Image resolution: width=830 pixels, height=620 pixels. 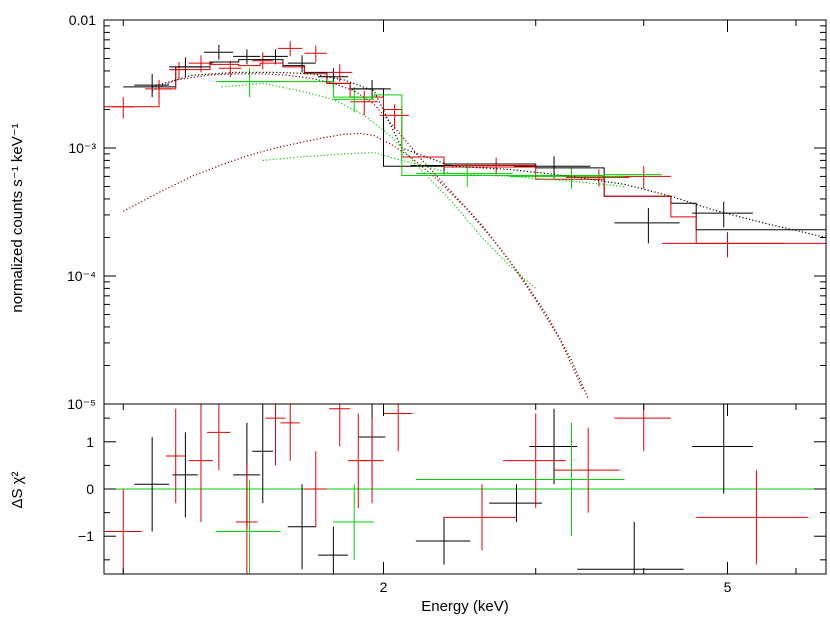 What do you see at coordinates (81, 404) in the screenshot?
I see `y-tick-label: 10⁻⁵` at bounding box center [81, 404].